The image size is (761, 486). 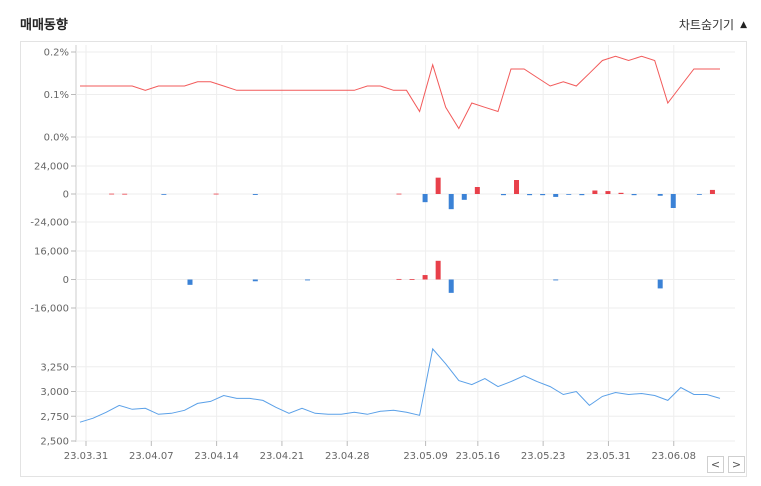 What do you see at coordinates (478, 456) in the screenshot?
I see `x-tick-label: 23.05.16` at bounding box center [478, 456].